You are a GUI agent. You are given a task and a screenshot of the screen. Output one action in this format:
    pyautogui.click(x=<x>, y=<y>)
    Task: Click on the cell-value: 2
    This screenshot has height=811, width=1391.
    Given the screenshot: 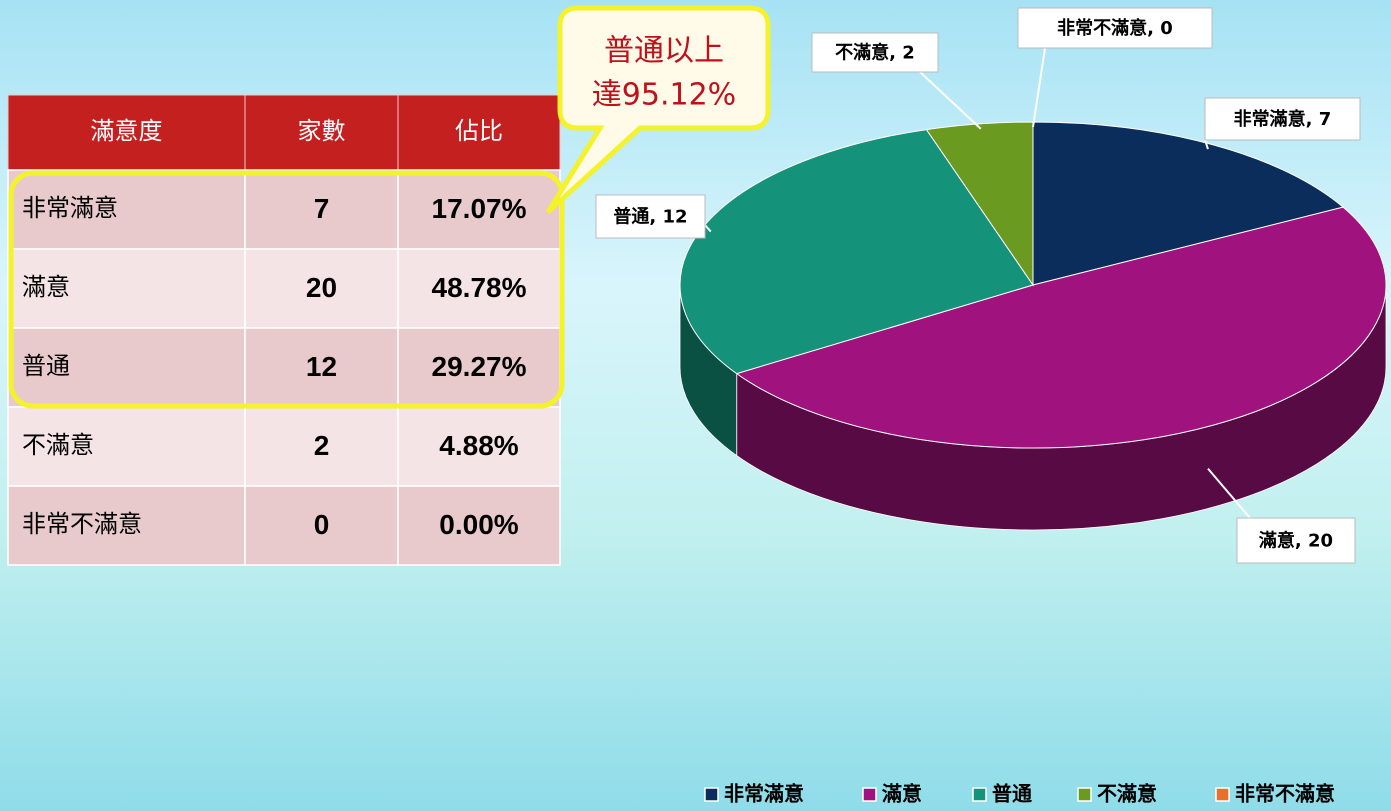 What is the action you would take?
    pyautogui.click(x=322, y=445)
    